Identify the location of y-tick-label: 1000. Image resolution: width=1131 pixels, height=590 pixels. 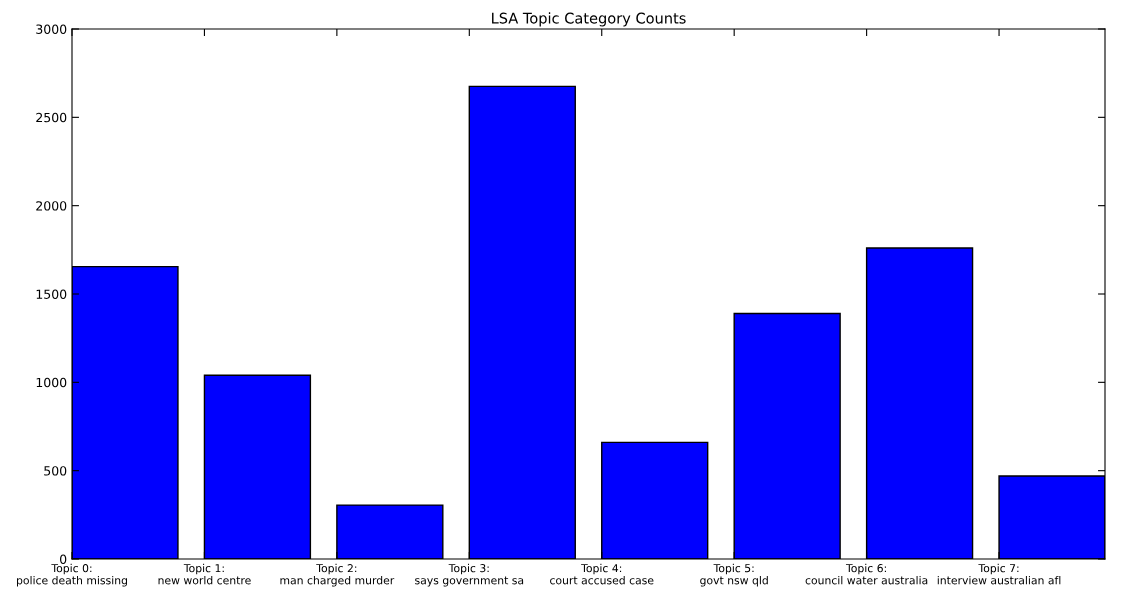
(51, 382).